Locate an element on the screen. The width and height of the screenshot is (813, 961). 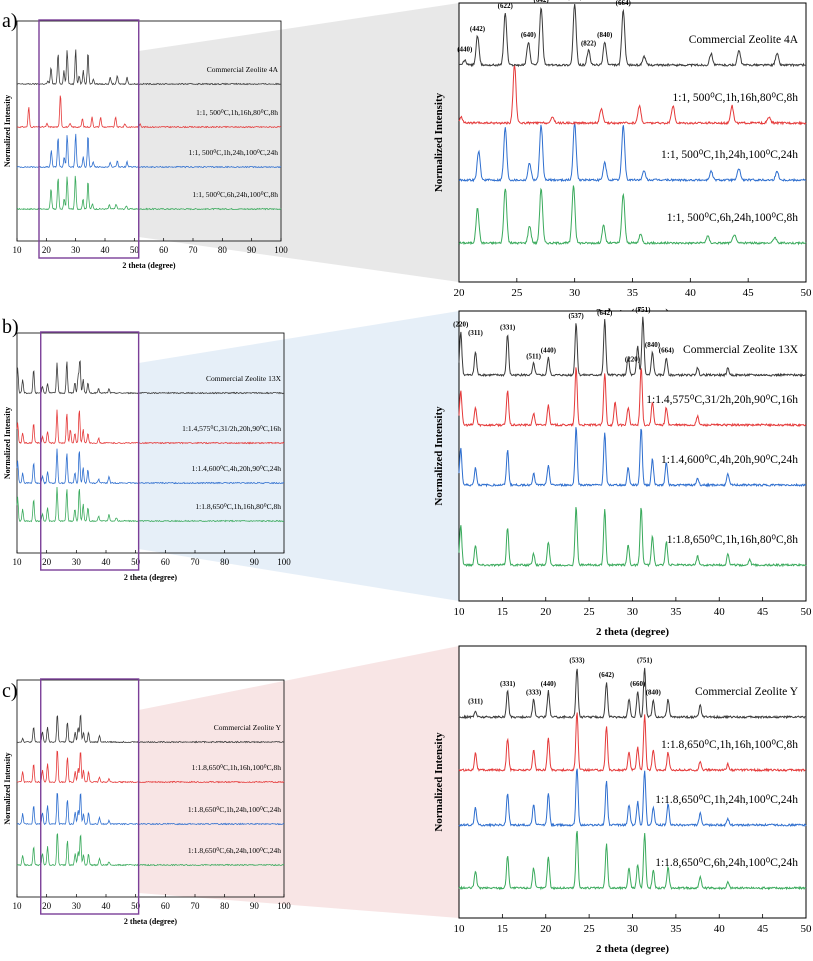
hkl-peak-label: (640) is located at coordinates (529, 35).